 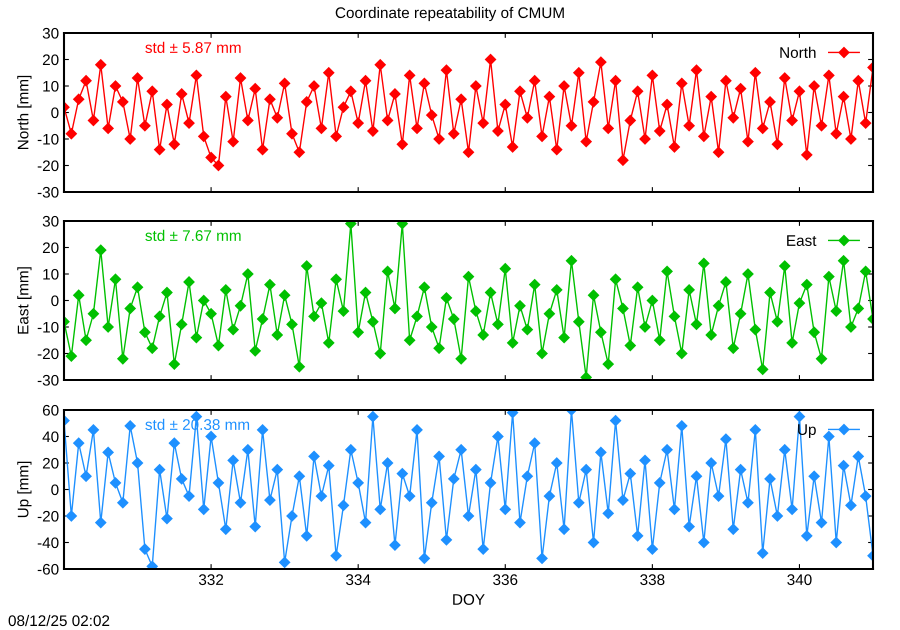 What do you see at coordinates (24, 300) in the screenshot?
I see `y-axis-title: East [mm]` at bounding box center [24, 300].